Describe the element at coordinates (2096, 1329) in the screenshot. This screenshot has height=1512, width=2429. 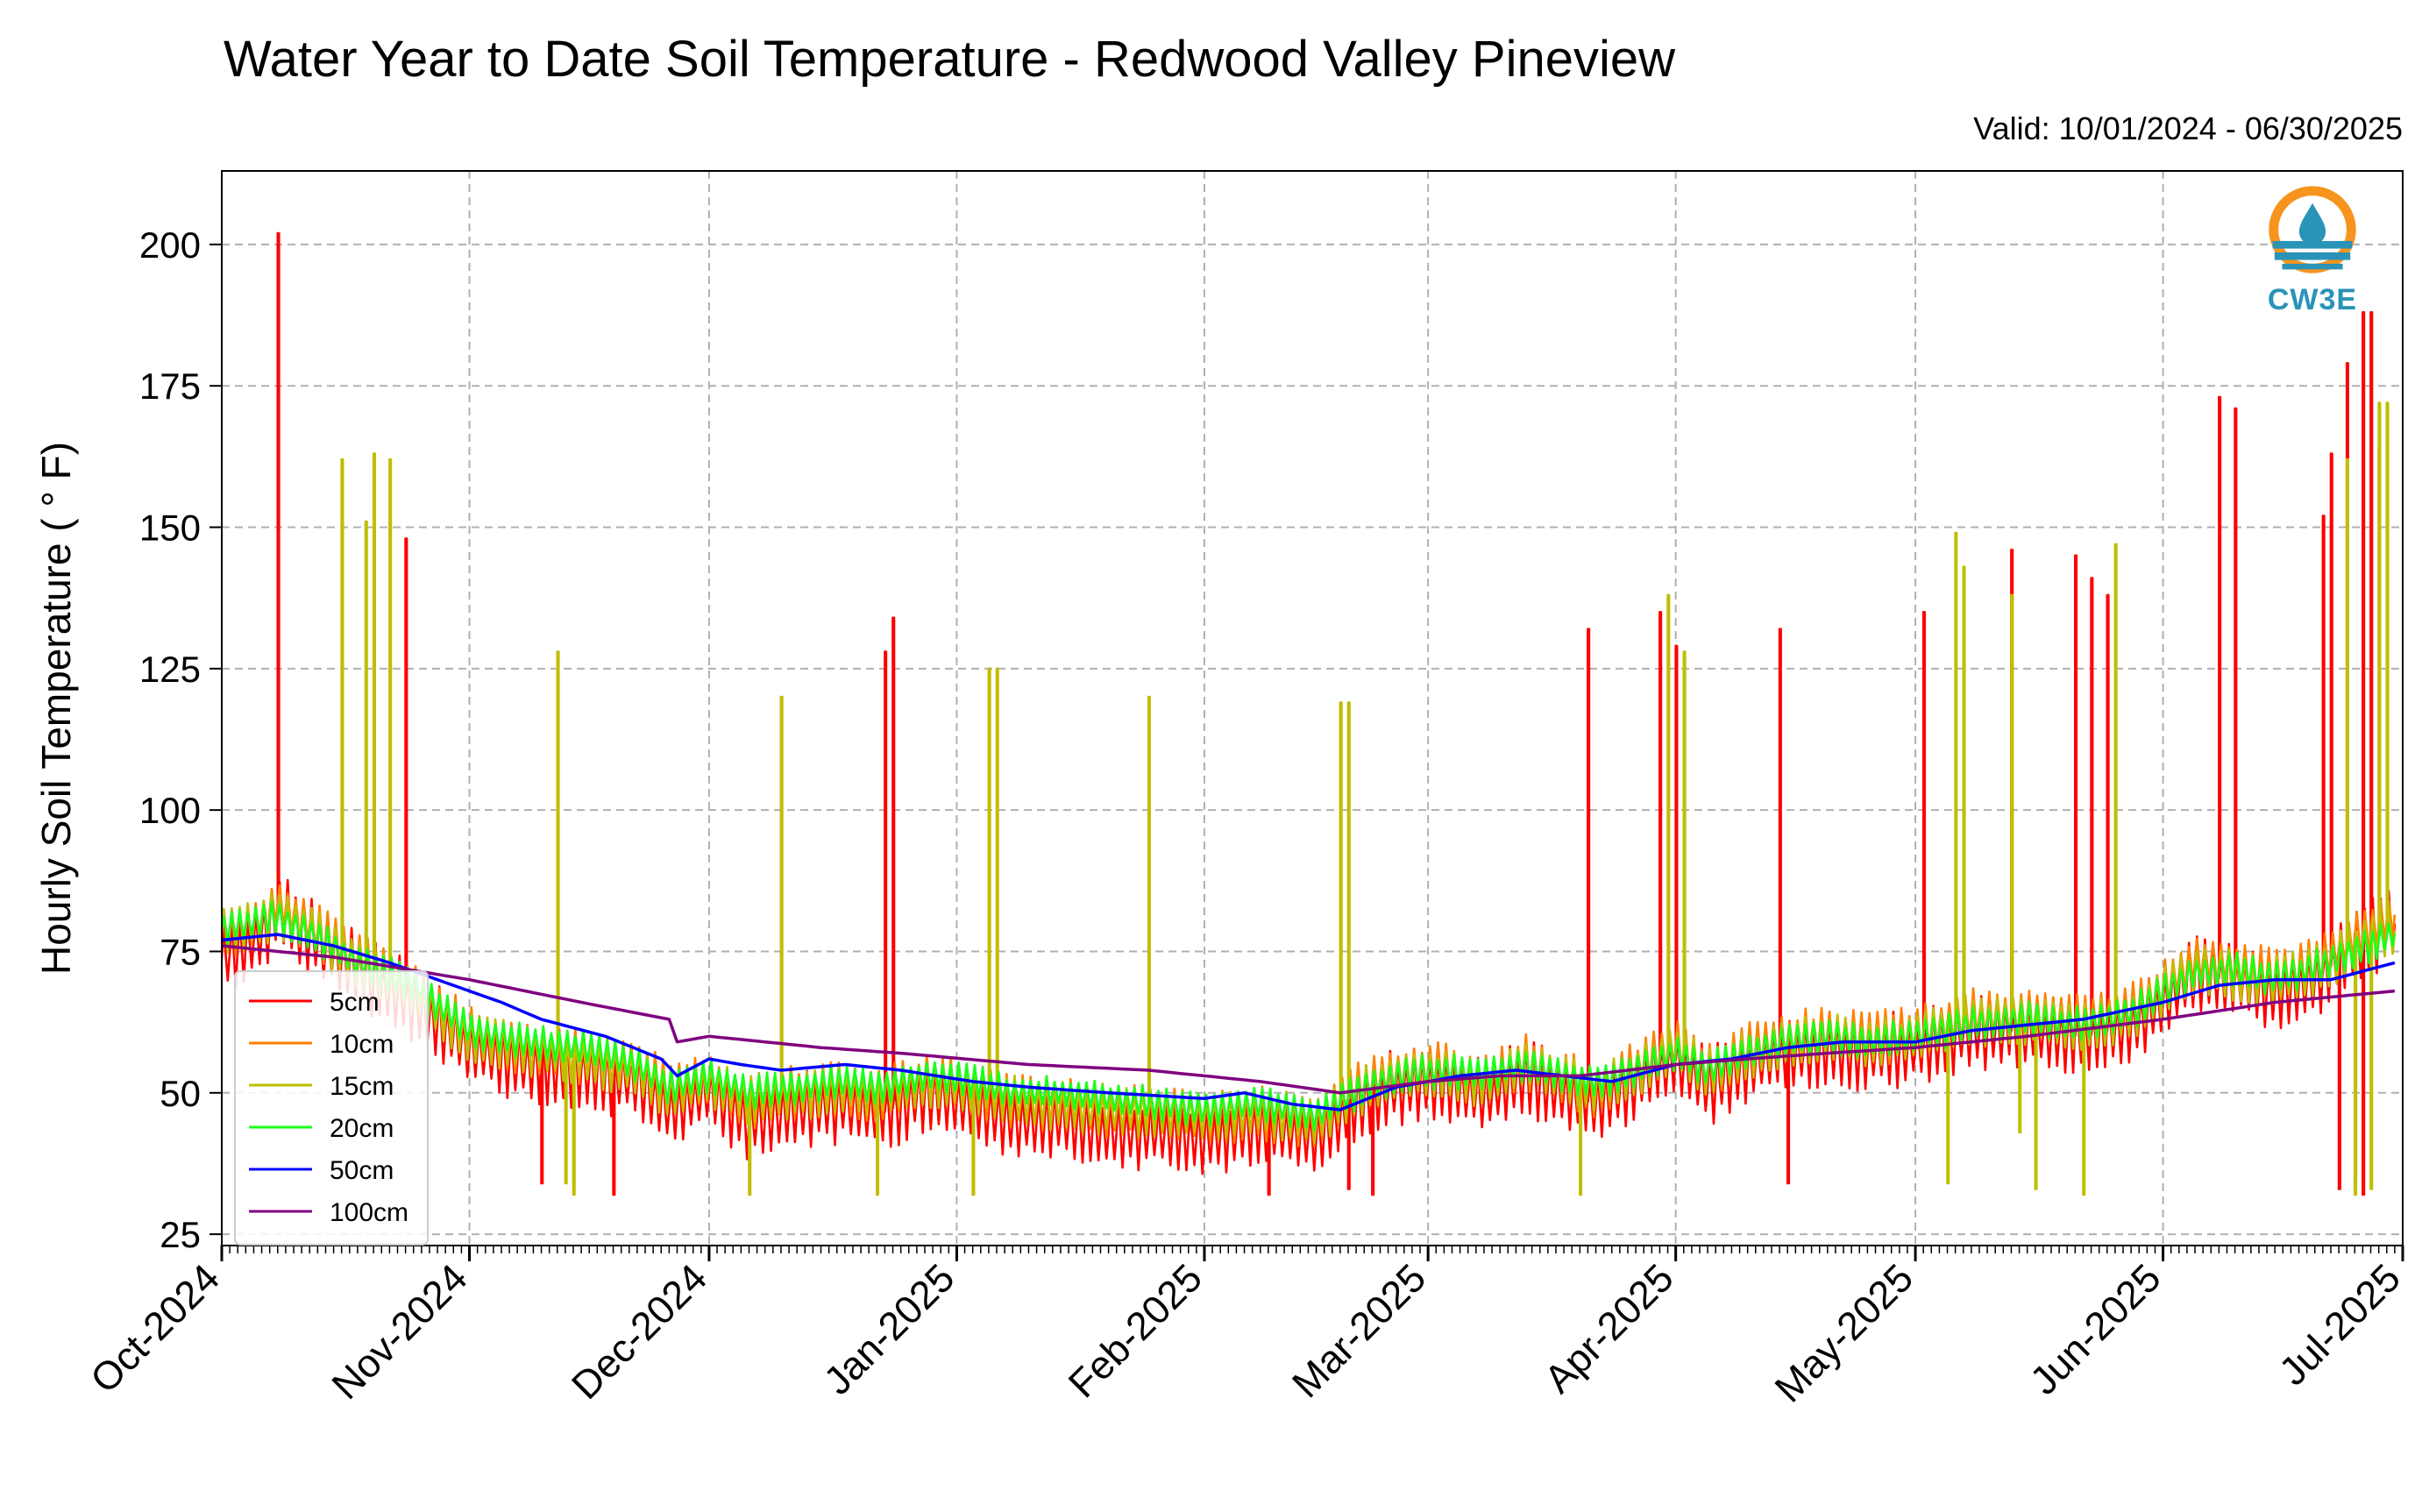
I see `x-tick-label: Jun-2025` at that location.